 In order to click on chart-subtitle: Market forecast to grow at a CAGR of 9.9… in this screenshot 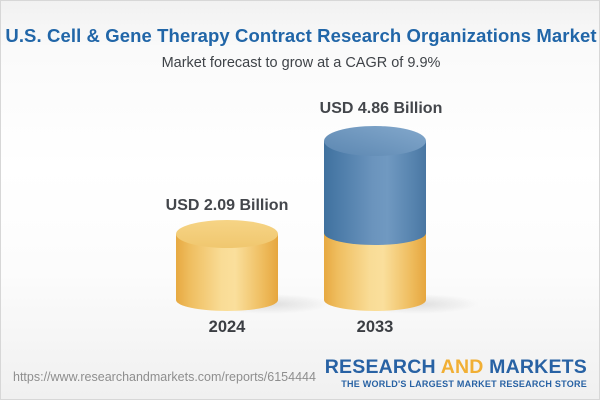, I will do `click(301, 63)`.